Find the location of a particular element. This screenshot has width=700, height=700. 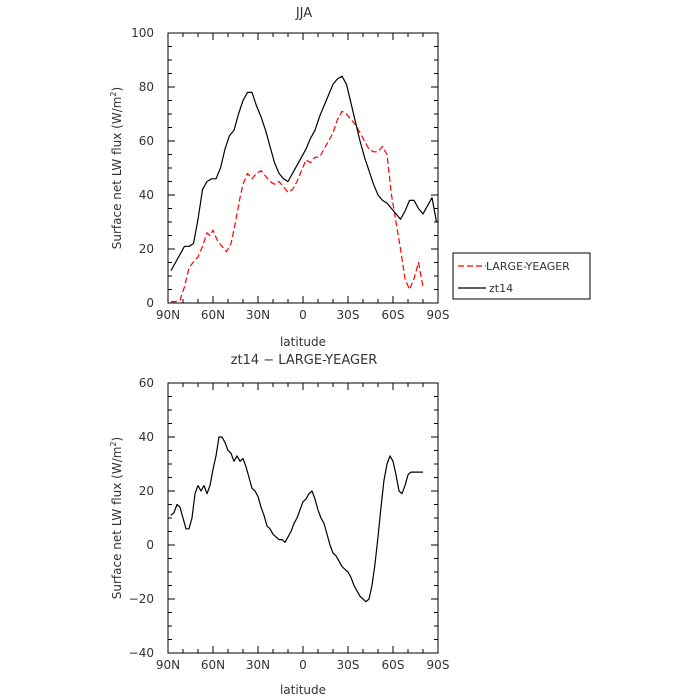

bottom-x-tick-label: 60N is located at coordinates (213, 665).